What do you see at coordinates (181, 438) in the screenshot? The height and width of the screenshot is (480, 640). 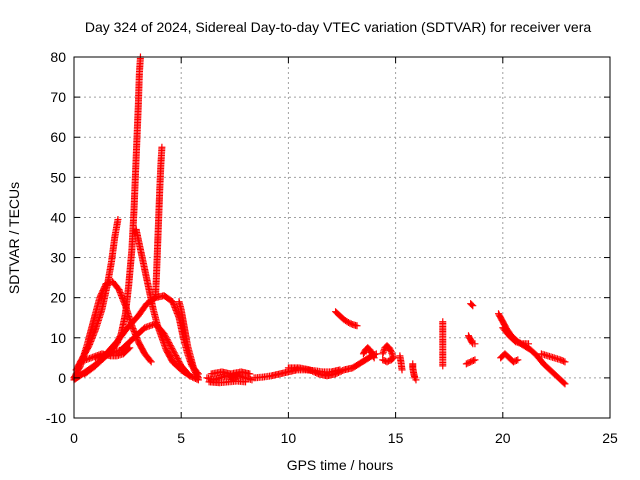 I see `x-tick-label: 5` at bounding box center [181, 438].